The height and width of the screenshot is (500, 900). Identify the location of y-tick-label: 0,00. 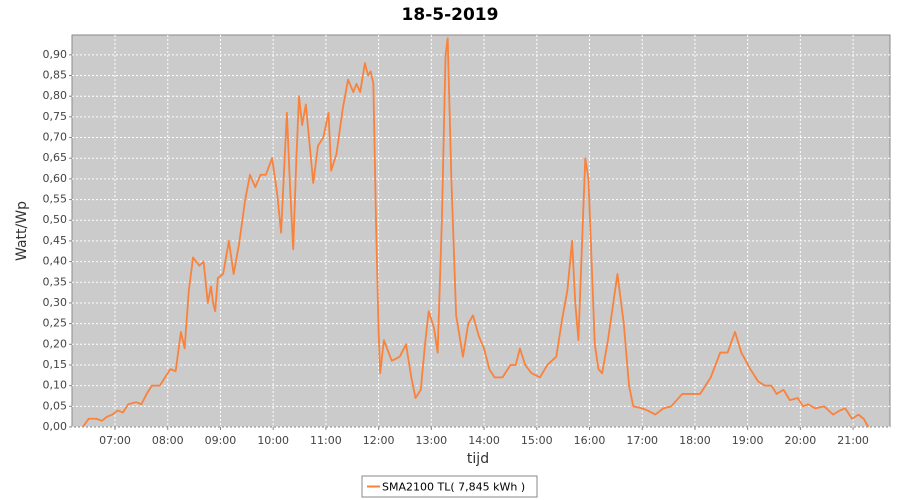
(55, 426).